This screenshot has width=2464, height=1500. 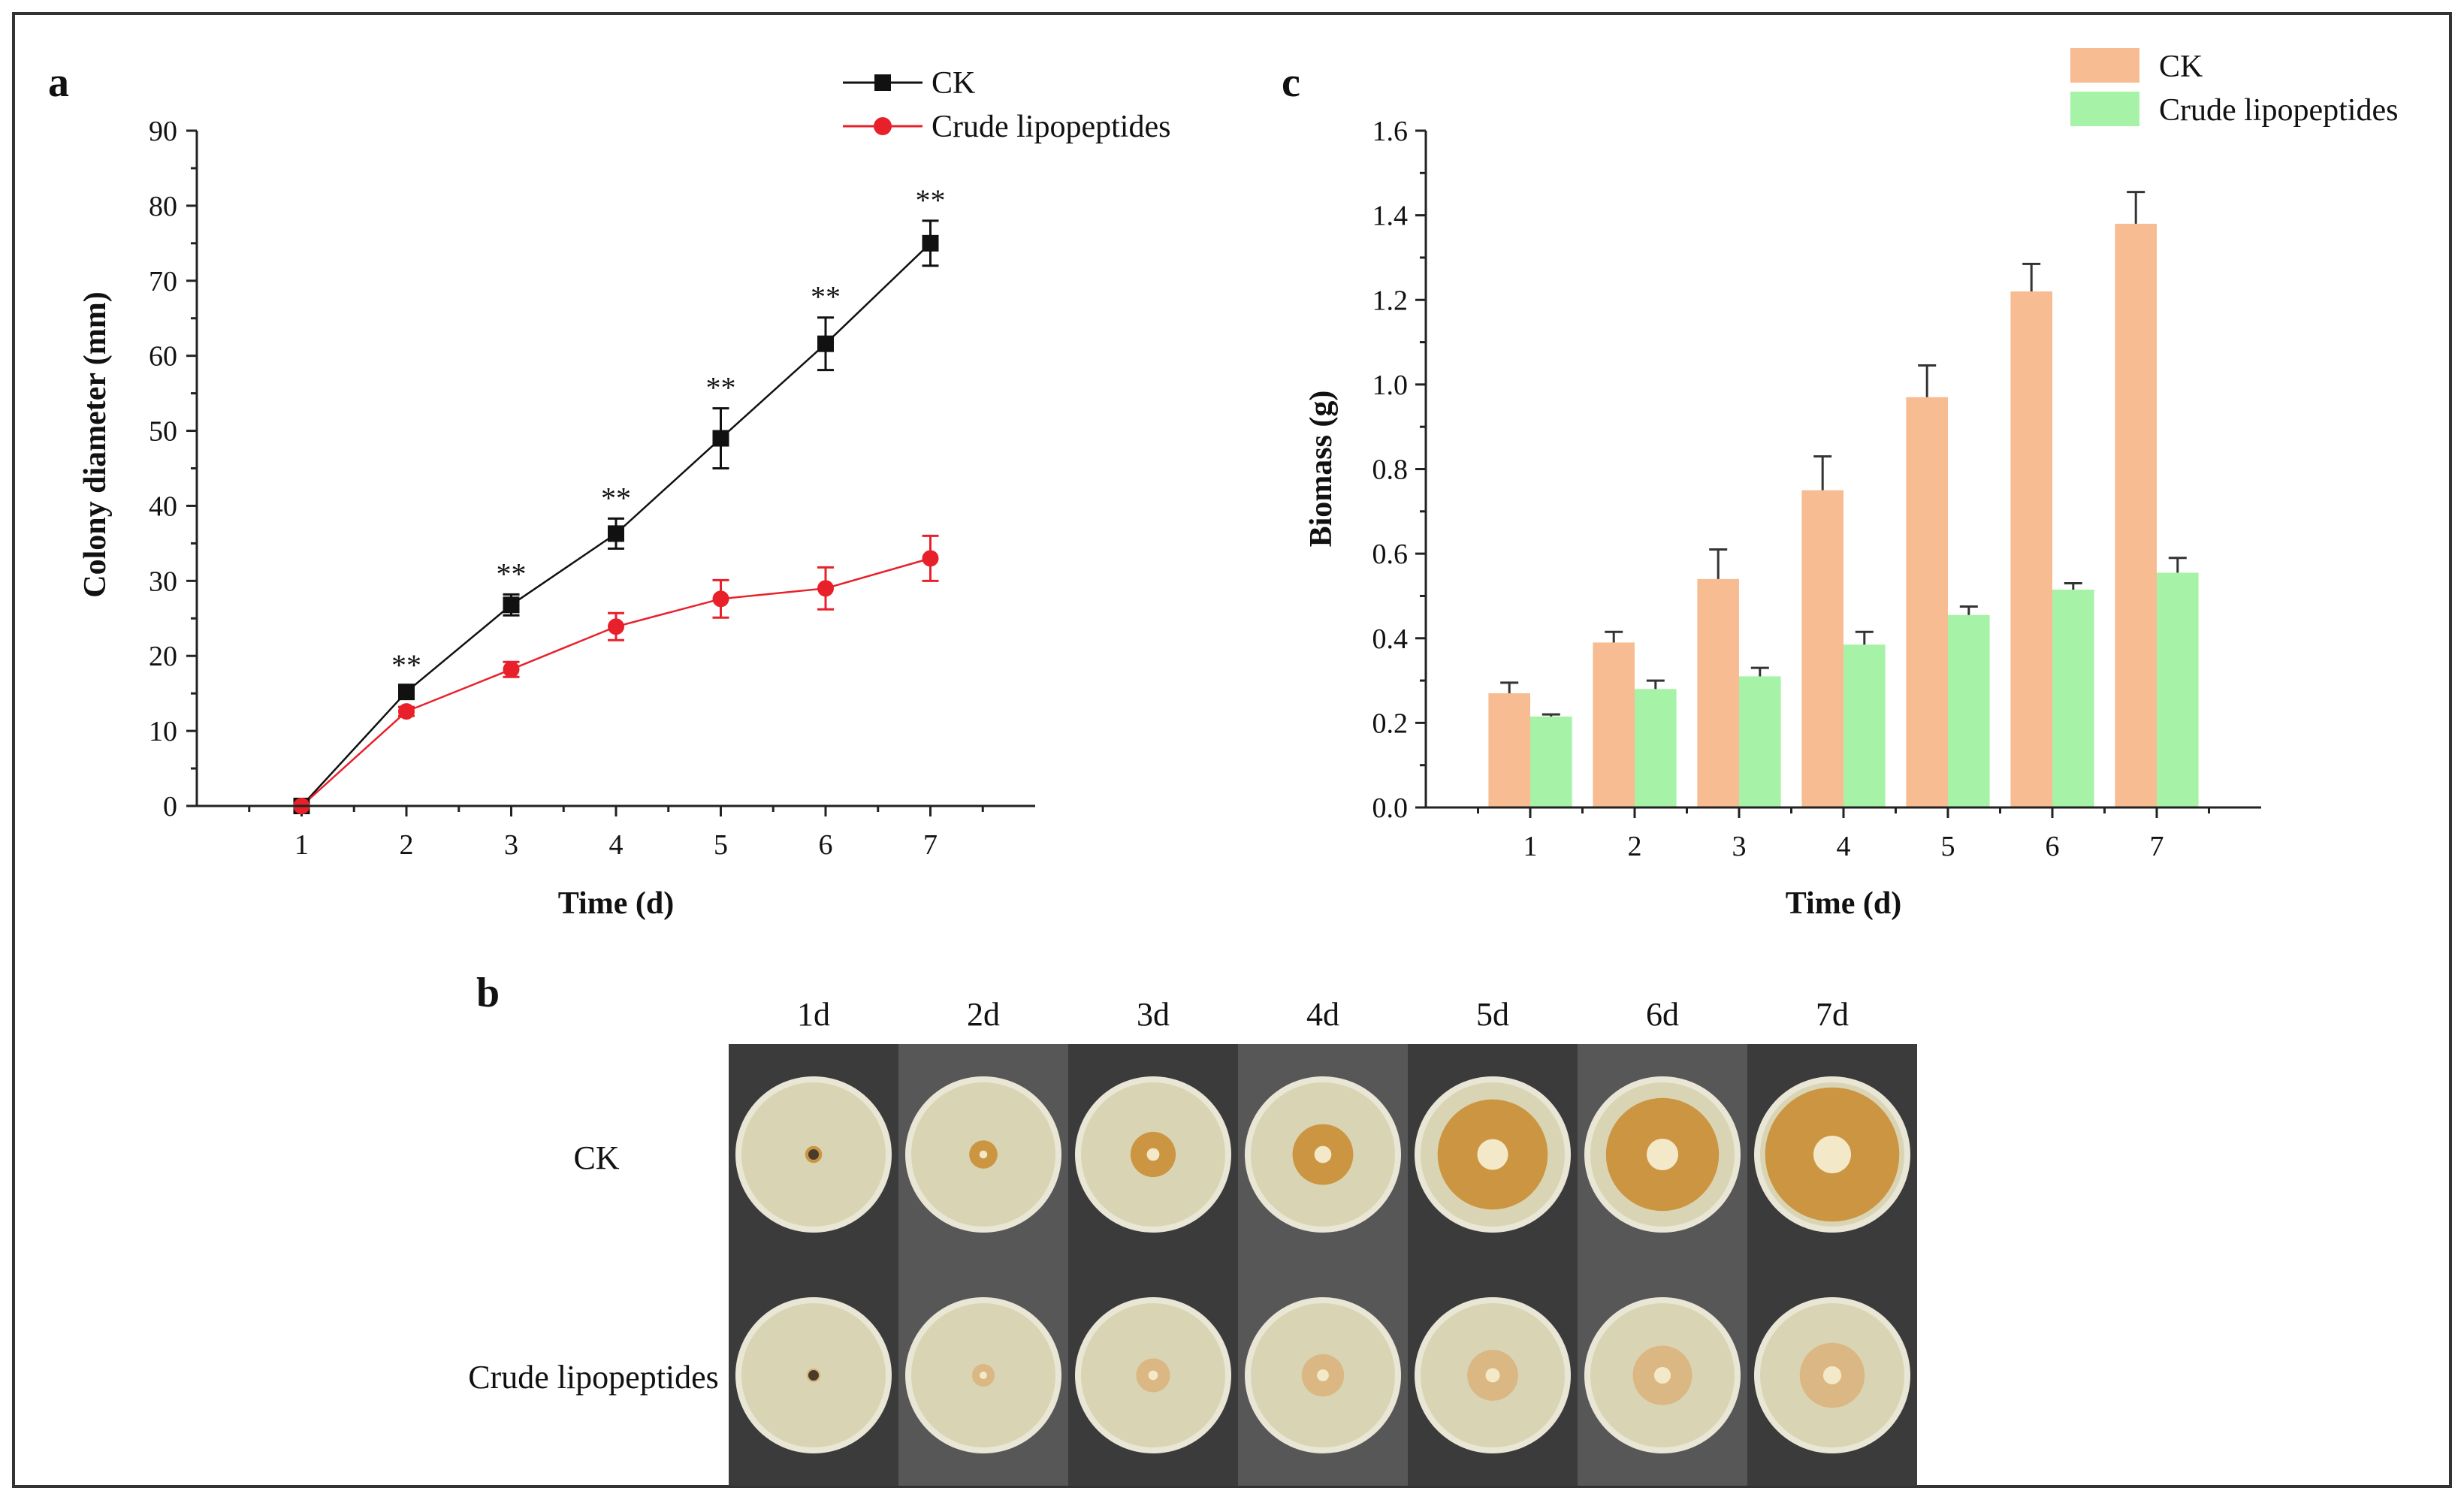 I want to click on y-tick-label: 70, so click(x=163, y=281).